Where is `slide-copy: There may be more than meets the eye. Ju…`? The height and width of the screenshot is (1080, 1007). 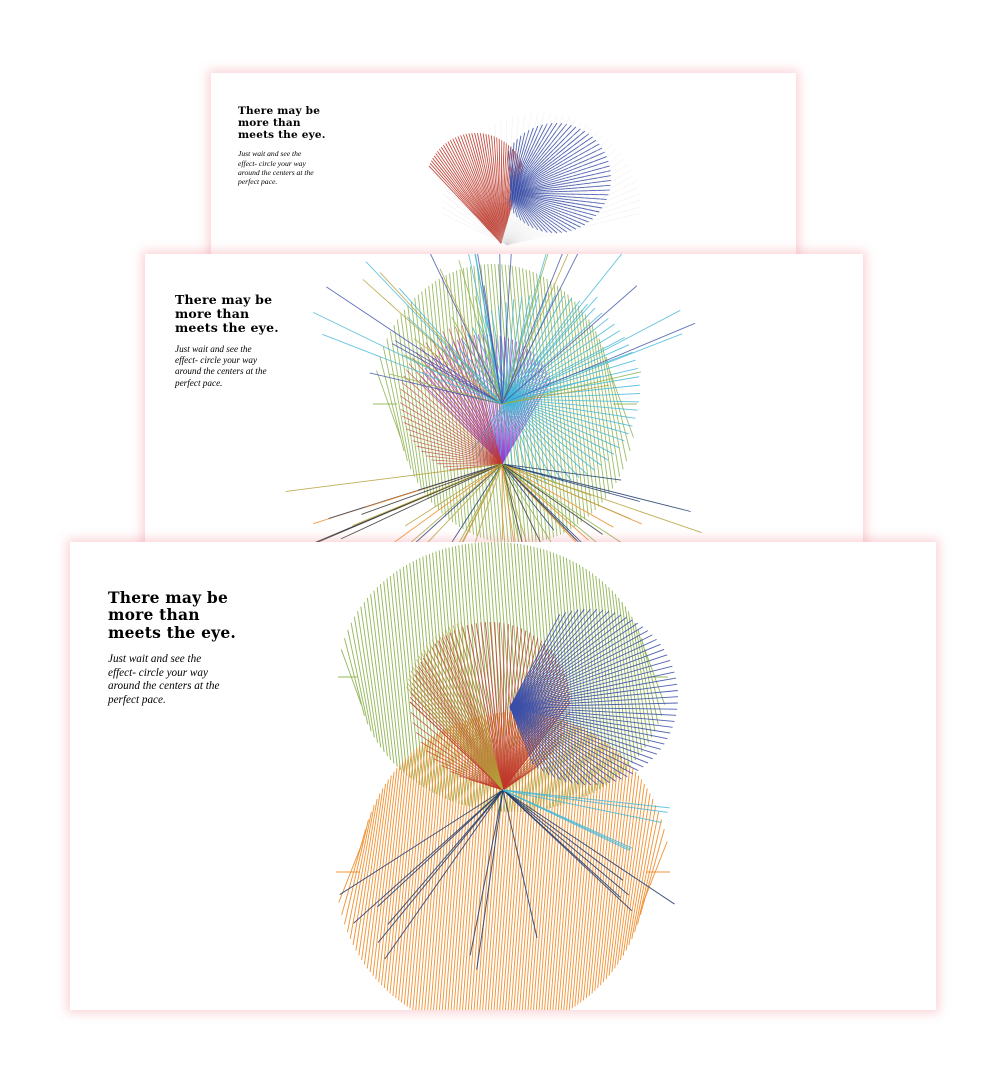
slide-copy: There may be more than meets the eye. Ju… is located at coordinates (298, 145).